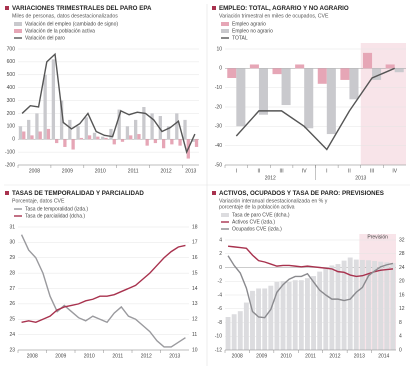  Describe the element at coordinates (284, 8) in the screenshot. I see `chart-title: EMPLEO: TOTAL, AGRARIO Y NO AGRARIO` at that location.